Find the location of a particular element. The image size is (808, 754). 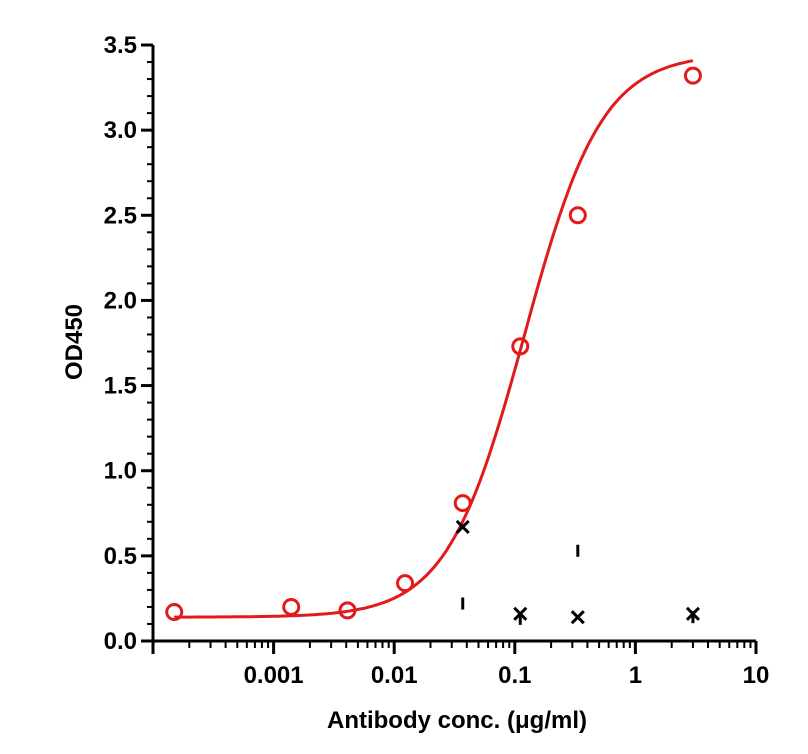

y-tick-label: 3.0 is located at coordinates (120, 130).